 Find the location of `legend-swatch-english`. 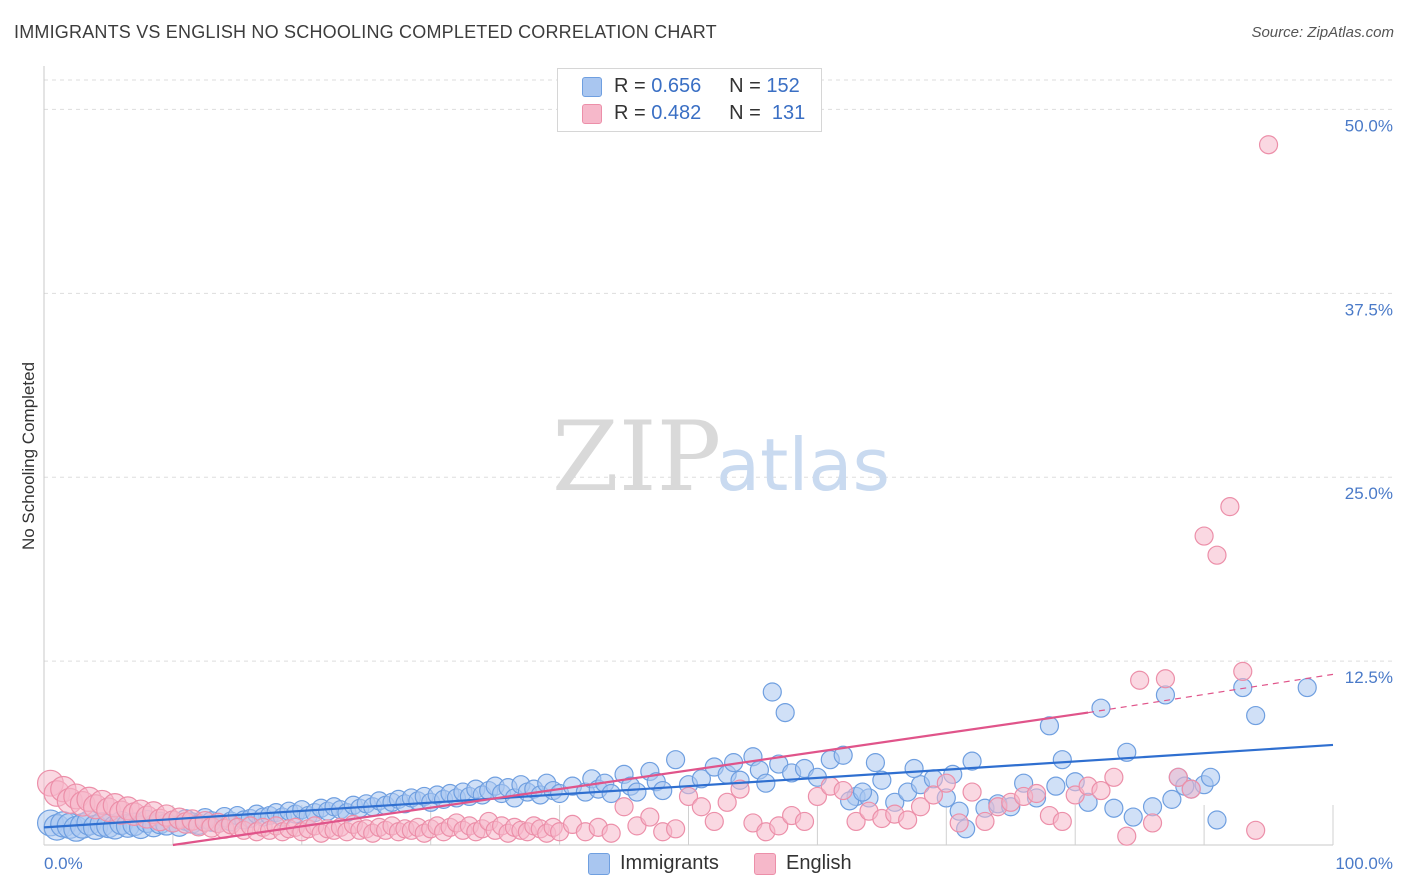

legend-swatch-english is located at coordinates (592, 114).